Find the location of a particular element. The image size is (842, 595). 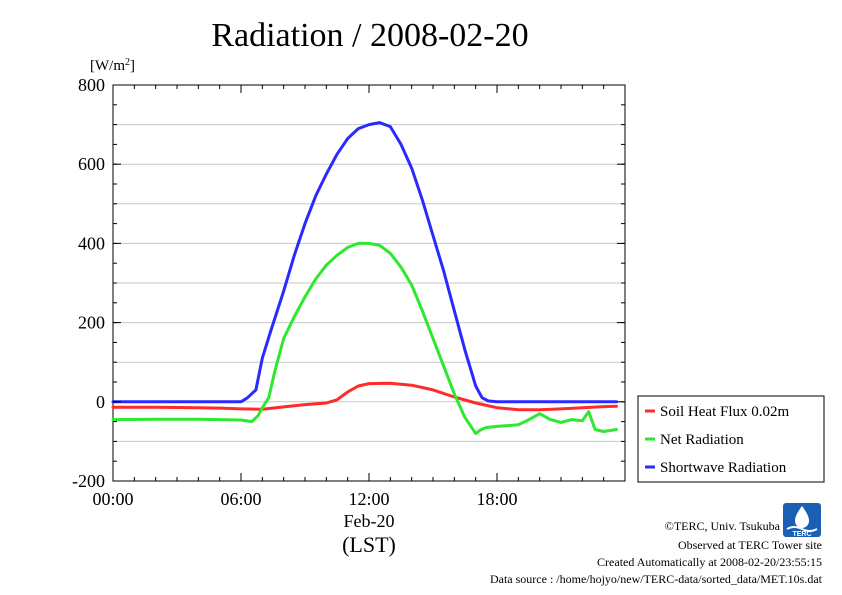

y-tick-label: 600 is located at coordinates (91, 164).